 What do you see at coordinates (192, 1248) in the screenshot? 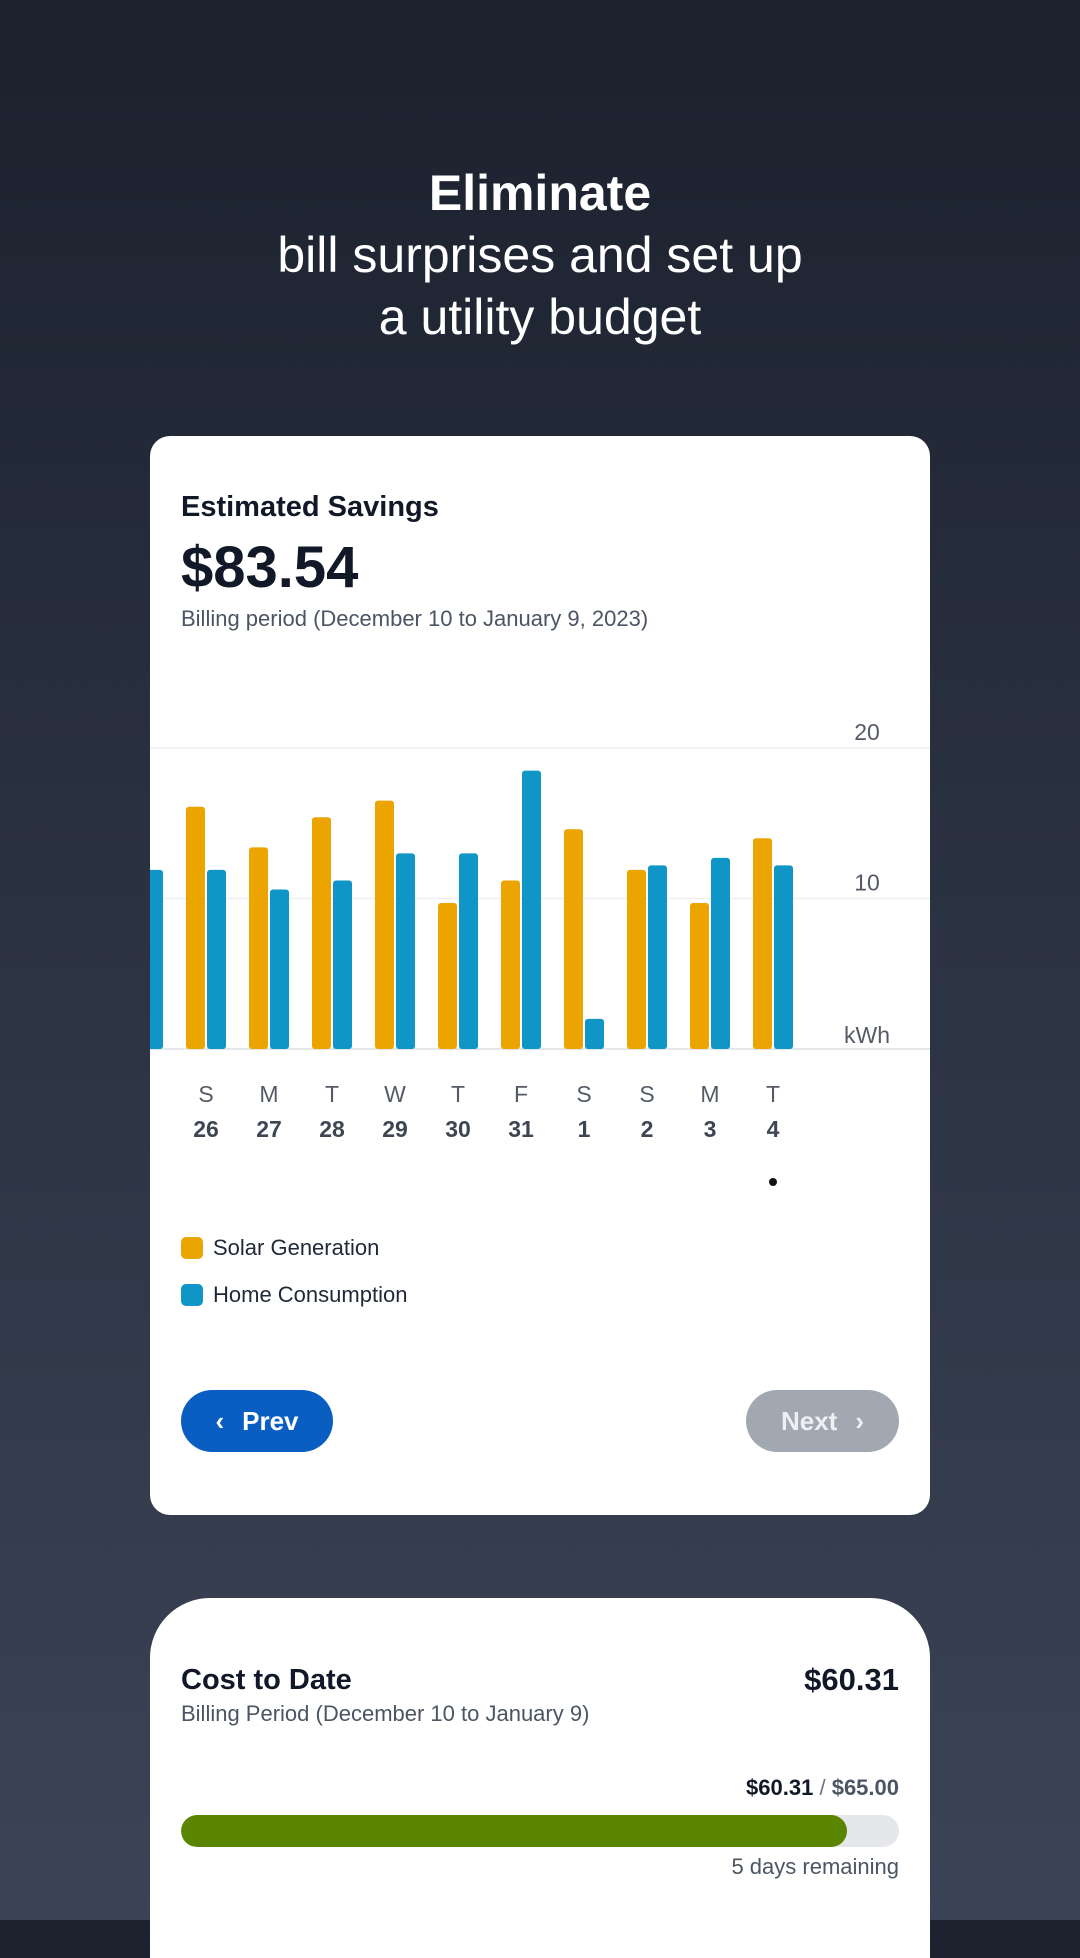
I see `solar-swatch` at bounding box center [192, 1248].